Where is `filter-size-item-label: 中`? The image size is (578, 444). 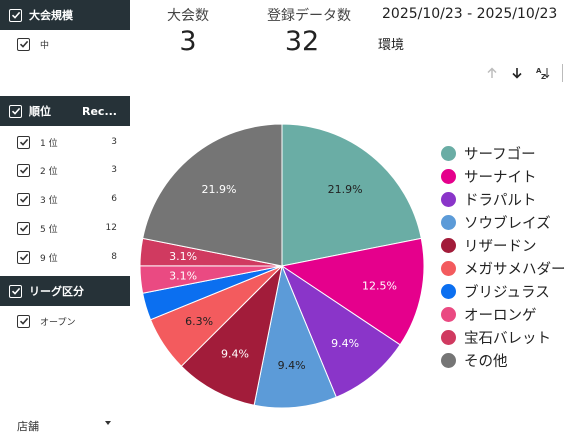 filter-size-item-label: 中 is located at coordinates (45, 45).